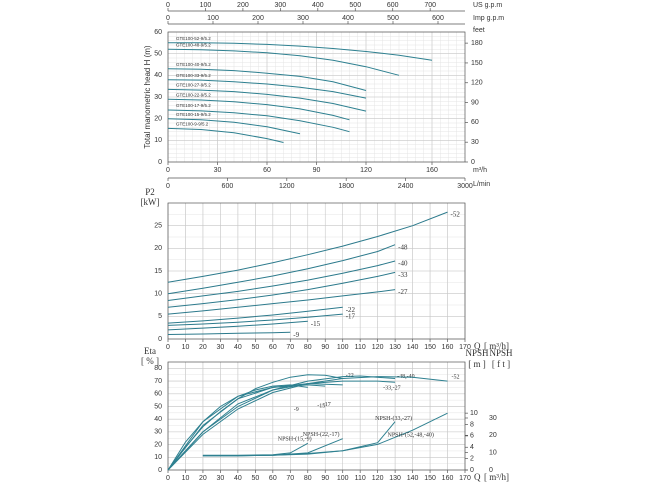 Image resolution: width=650 pixels, height=486 pixels. I want to click on x-tick-label: 50, so click(255, 347).